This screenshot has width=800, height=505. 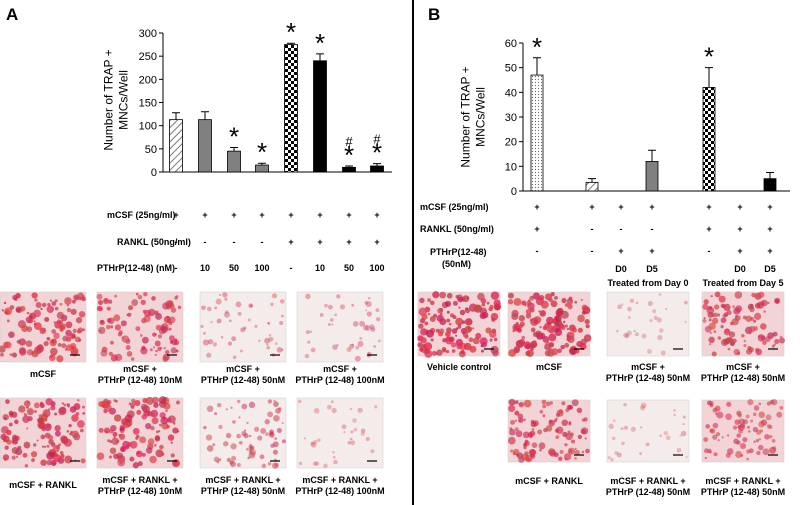 I want to click on table-cell: 100, so click(x=376, y=268).